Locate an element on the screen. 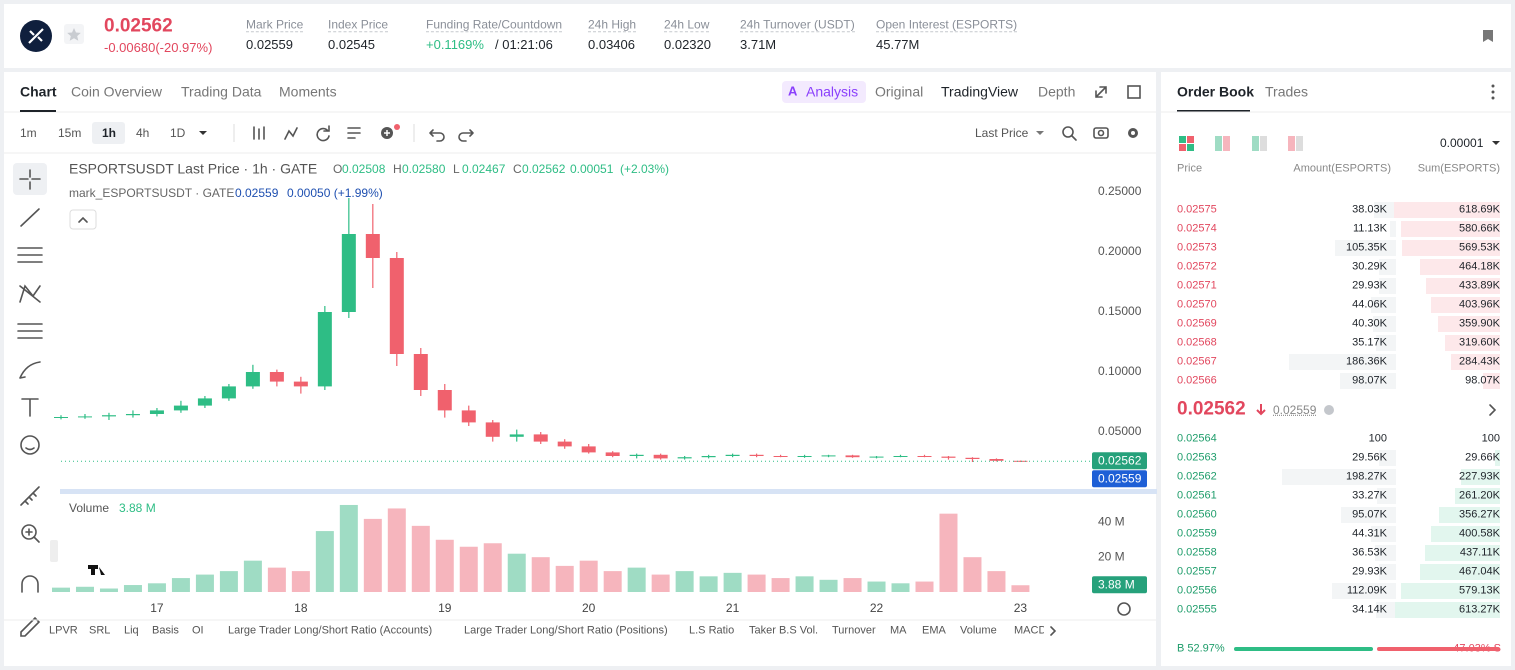 This screenshot has height=670, width=1515. book-amount: 29.93K is located at coordinates (1369, 285).